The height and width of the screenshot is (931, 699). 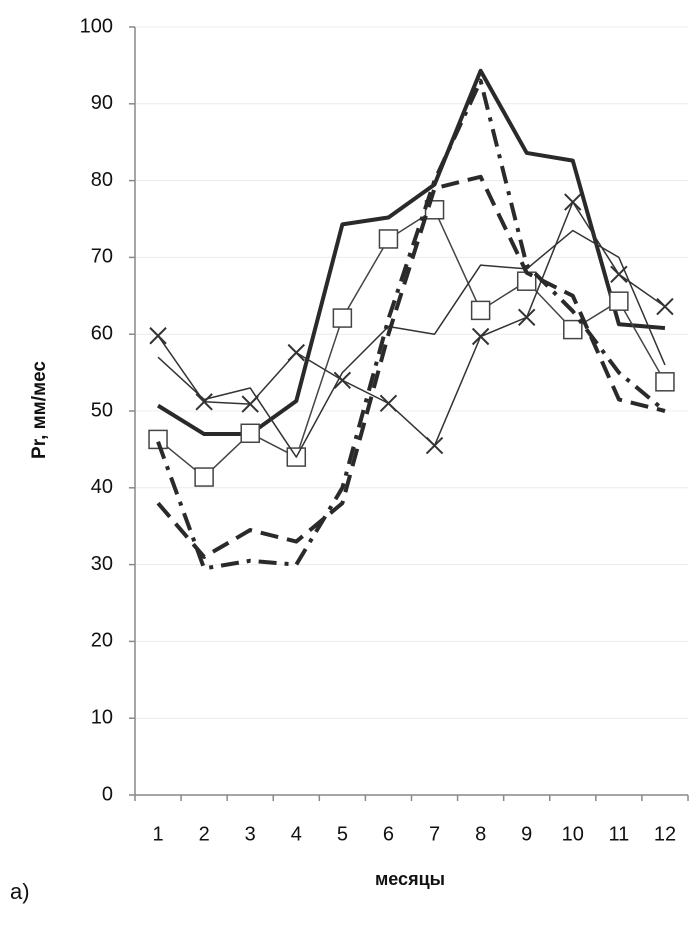 What do you see at coordinates (388, 834) in the screenshot?
I see `x-tick-label: 6` at bounding box center [388, 834].